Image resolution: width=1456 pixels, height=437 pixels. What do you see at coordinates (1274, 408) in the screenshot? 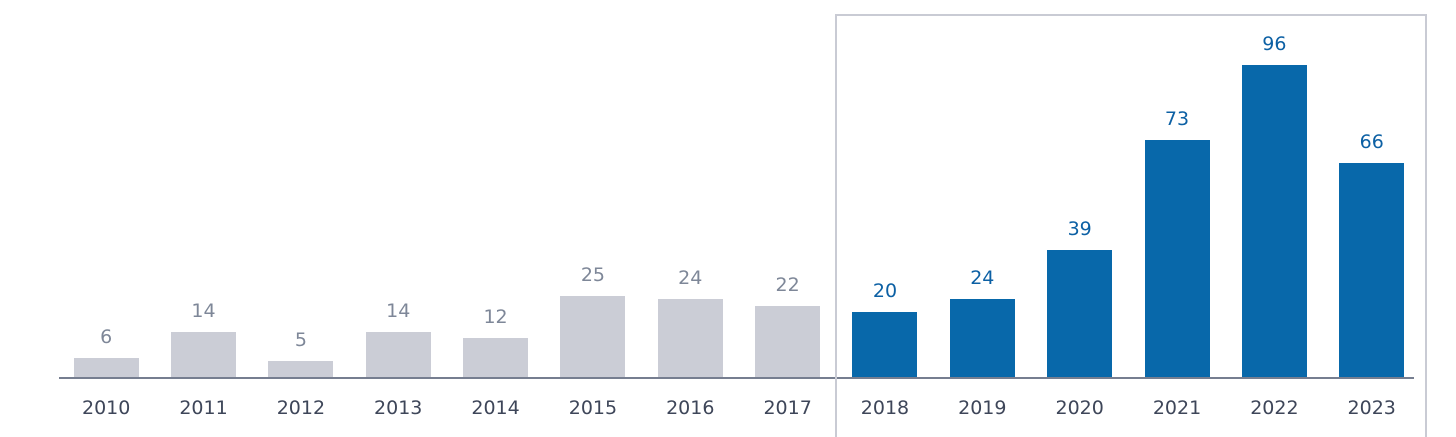
I see `x-axis-tick-label-2022: 2022` at bounding box center [1274, 408].